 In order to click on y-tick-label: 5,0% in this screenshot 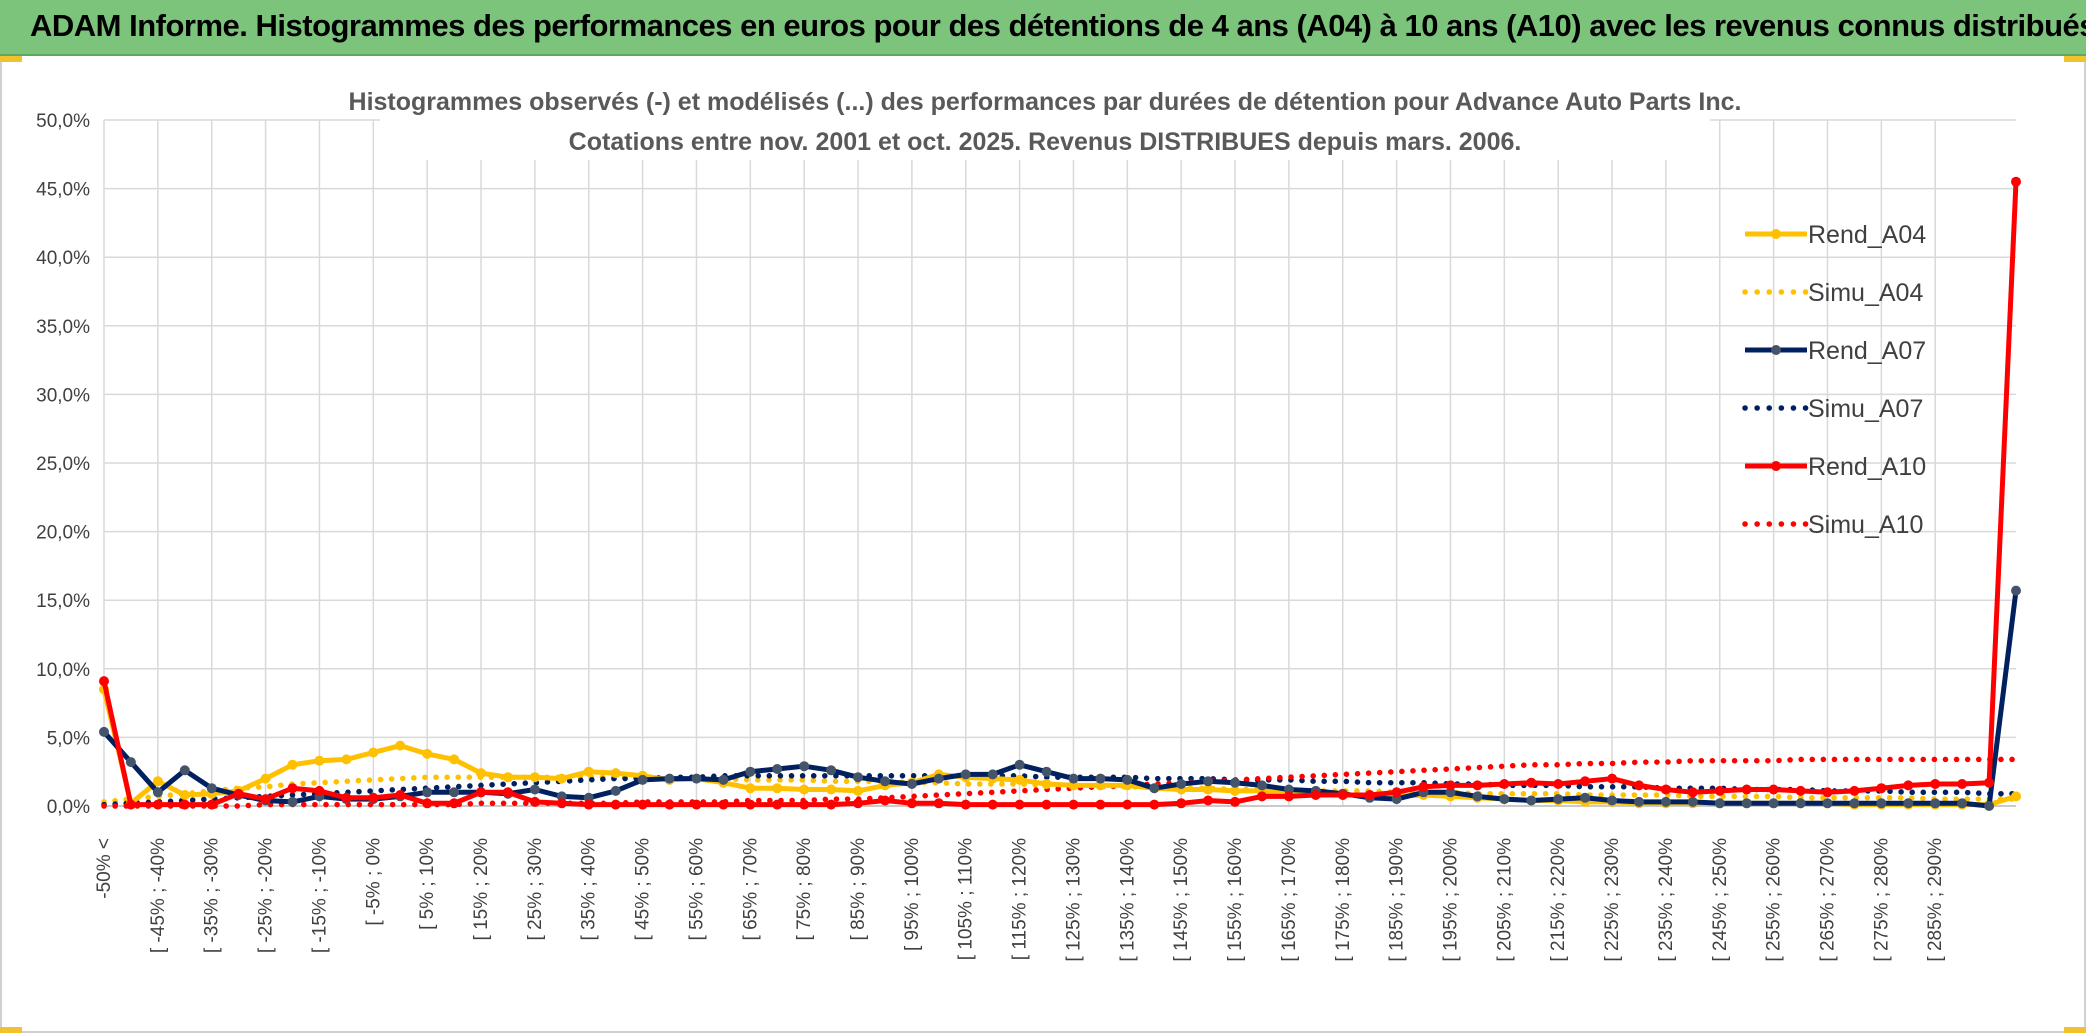, I will do `click(68, 738)`.